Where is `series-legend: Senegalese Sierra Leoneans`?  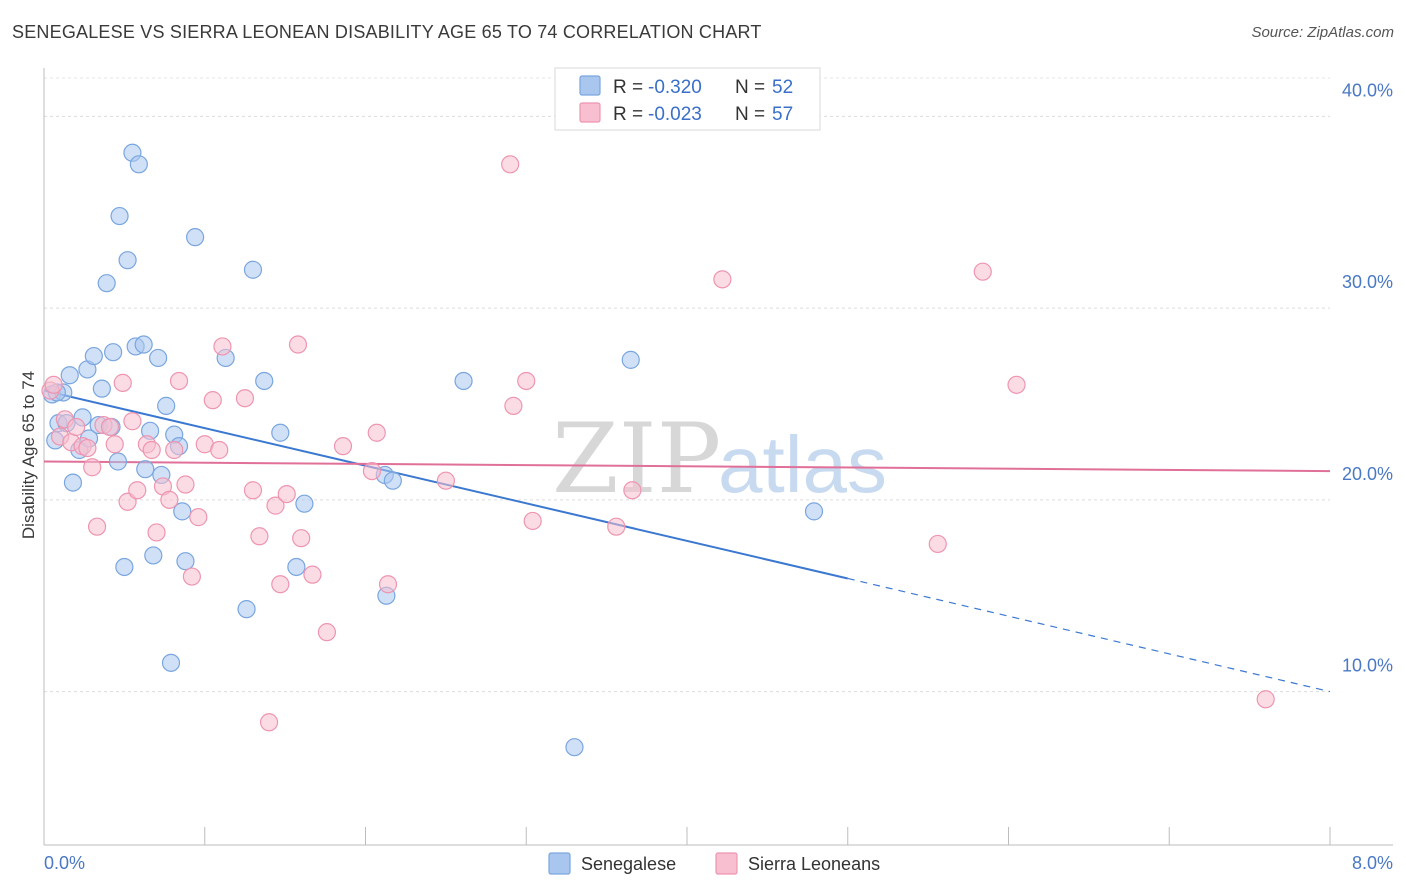 series-legend: Senegalese Sierra Leoneans is located at coordinates (714, 863).